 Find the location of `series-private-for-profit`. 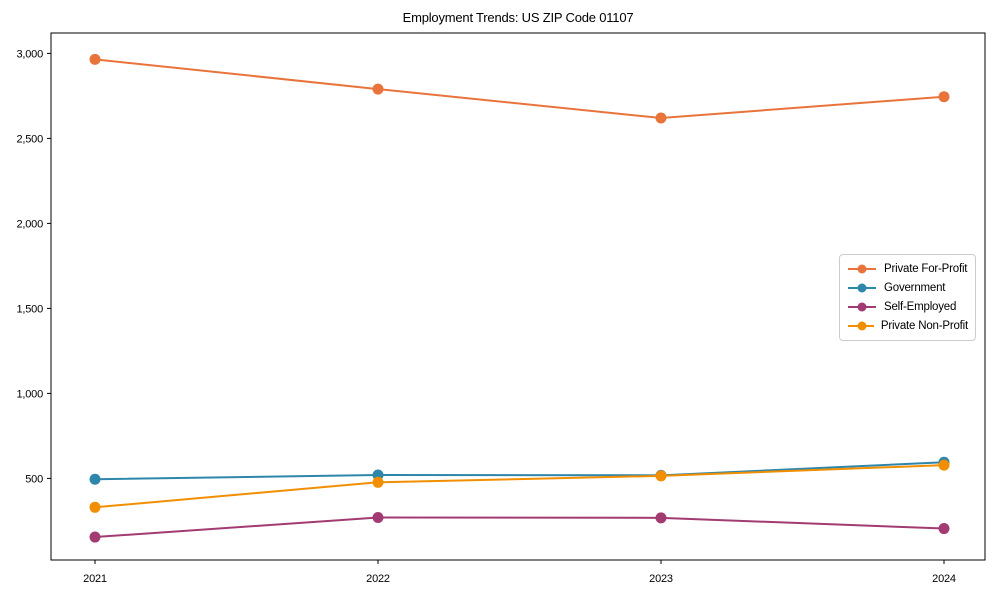

series-private-for-profit is located at coordinates (519, 88).